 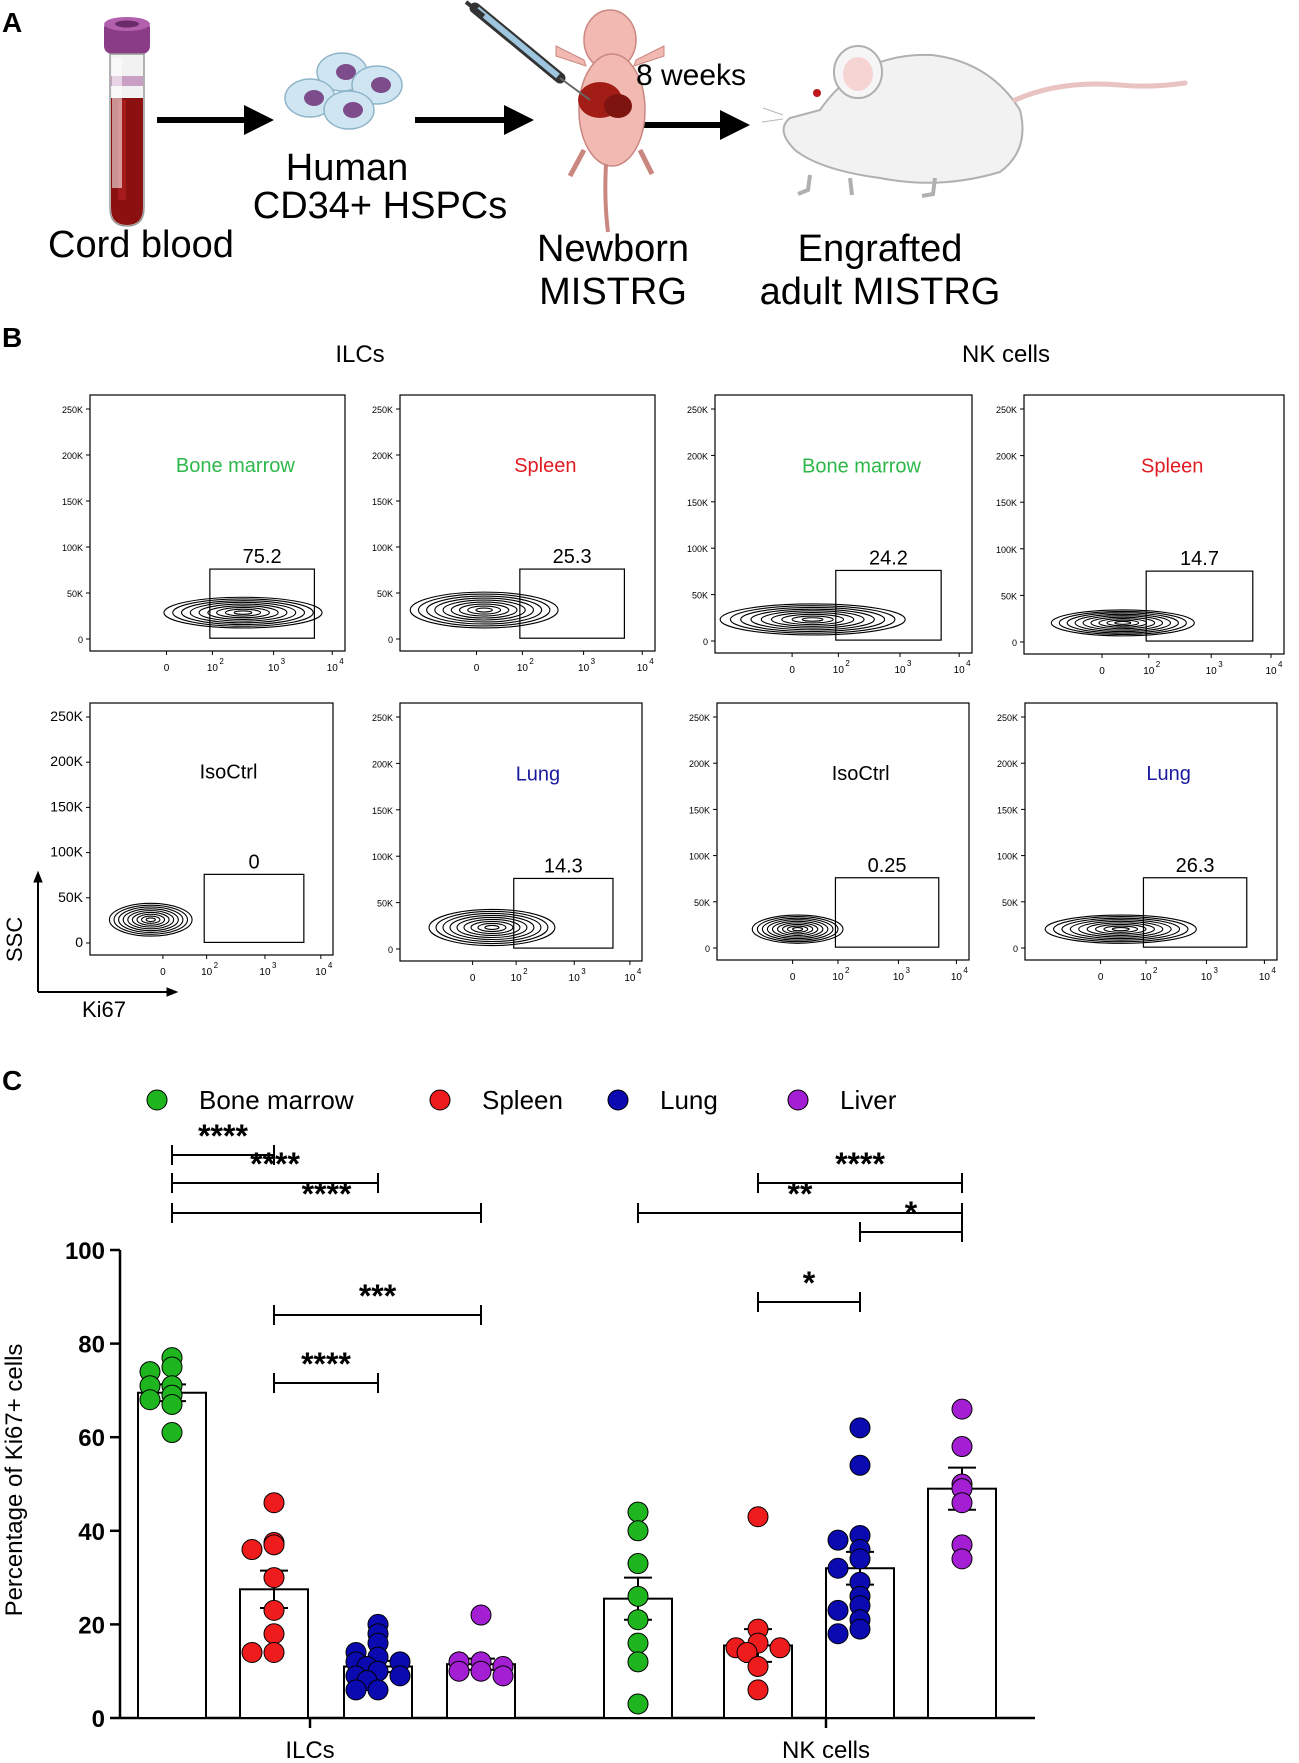 I want to click on legend-label: Lung, so click(x=689, y=1100).